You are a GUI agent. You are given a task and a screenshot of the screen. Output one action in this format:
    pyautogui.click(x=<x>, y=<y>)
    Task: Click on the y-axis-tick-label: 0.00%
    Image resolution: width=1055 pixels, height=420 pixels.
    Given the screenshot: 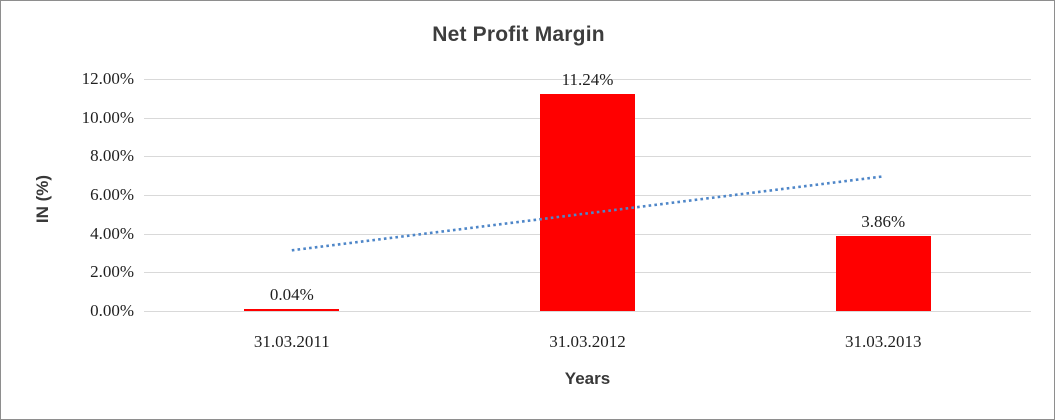 What is the action you would take?
    pyautogui.click(x=112, y=310)
    